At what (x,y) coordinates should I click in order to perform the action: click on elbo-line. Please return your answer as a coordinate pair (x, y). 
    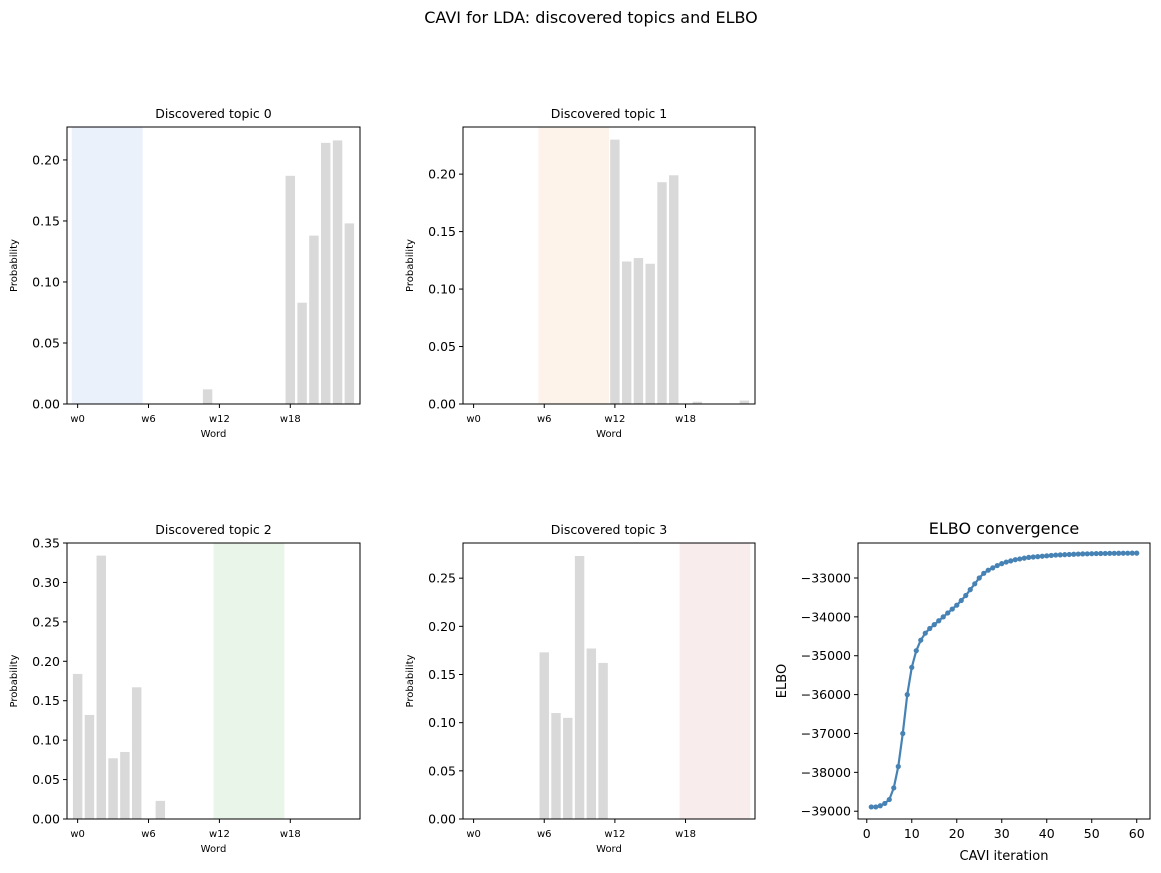
    Looking at the image, I should click on (1004, 680).